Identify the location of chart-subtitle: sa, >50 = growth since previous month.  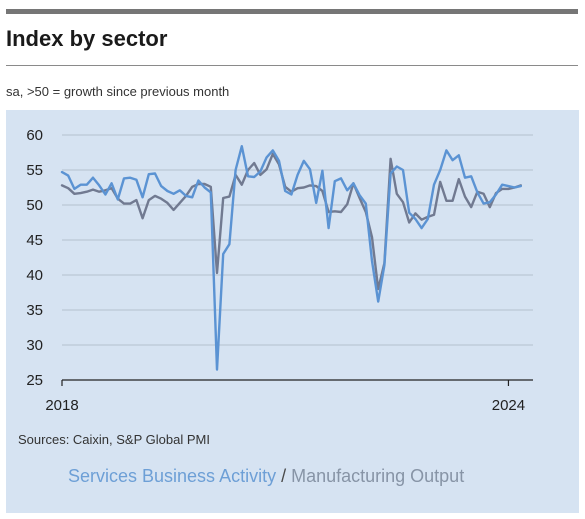
(118, 91).